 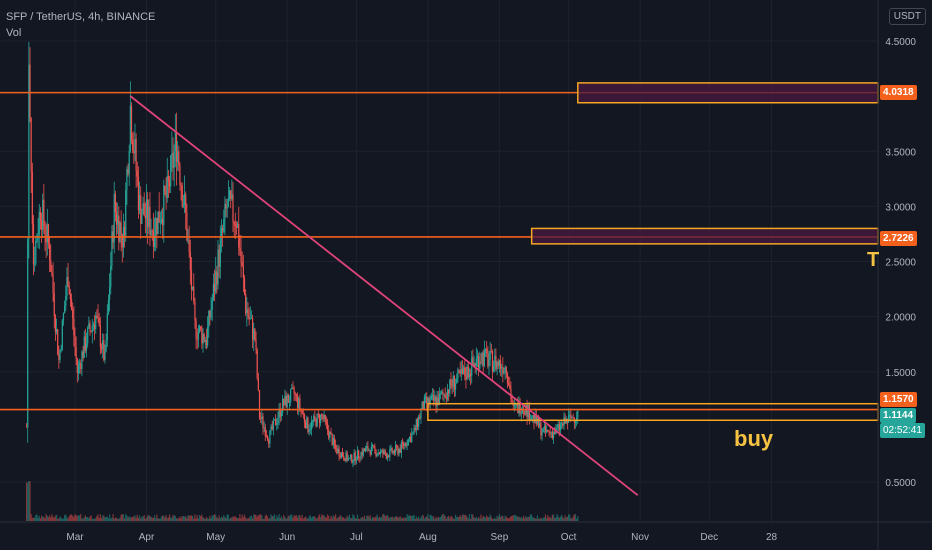 I want to click on price-tag-level-mid: 2.7226, so click(x=898, y=238).